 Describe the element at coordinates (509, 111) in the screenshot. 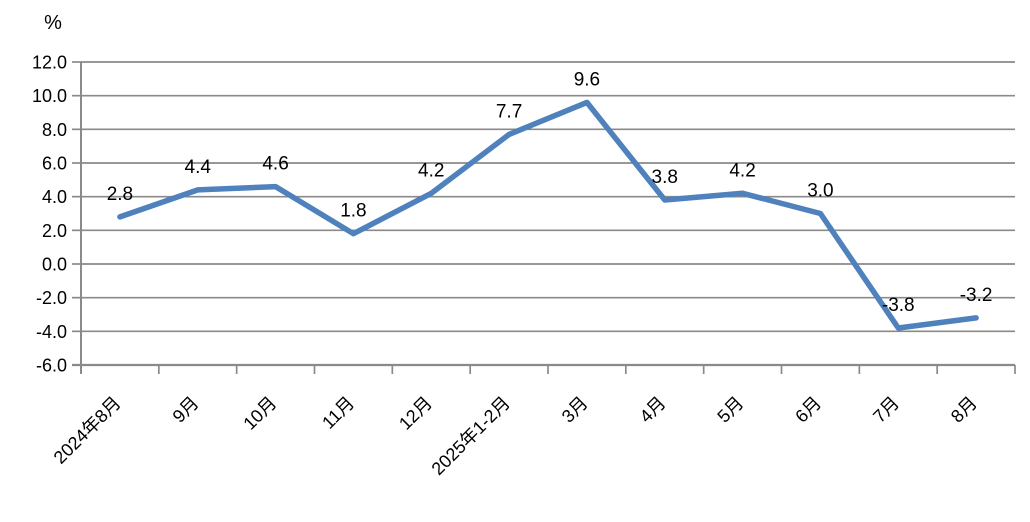

I see `data-point-label: 7.7` at that location.